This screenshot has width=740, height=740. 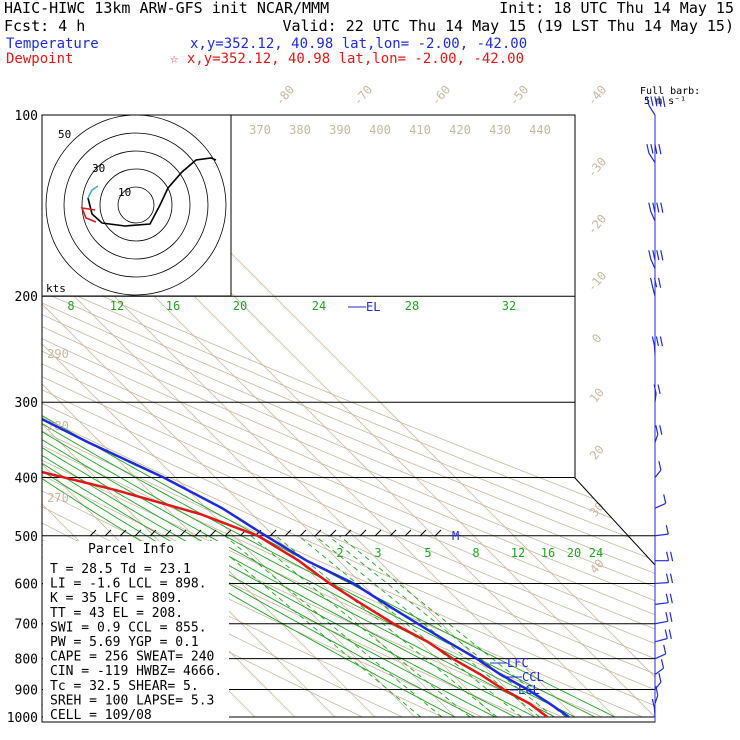 I want to click on isotherm-label: -20, so click(x=597, y=225).